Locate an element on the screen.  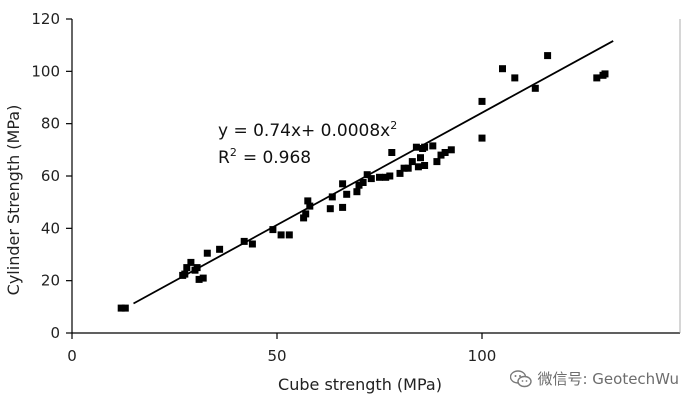
y-tick-label: 120 is located at coordinates (45, 19).